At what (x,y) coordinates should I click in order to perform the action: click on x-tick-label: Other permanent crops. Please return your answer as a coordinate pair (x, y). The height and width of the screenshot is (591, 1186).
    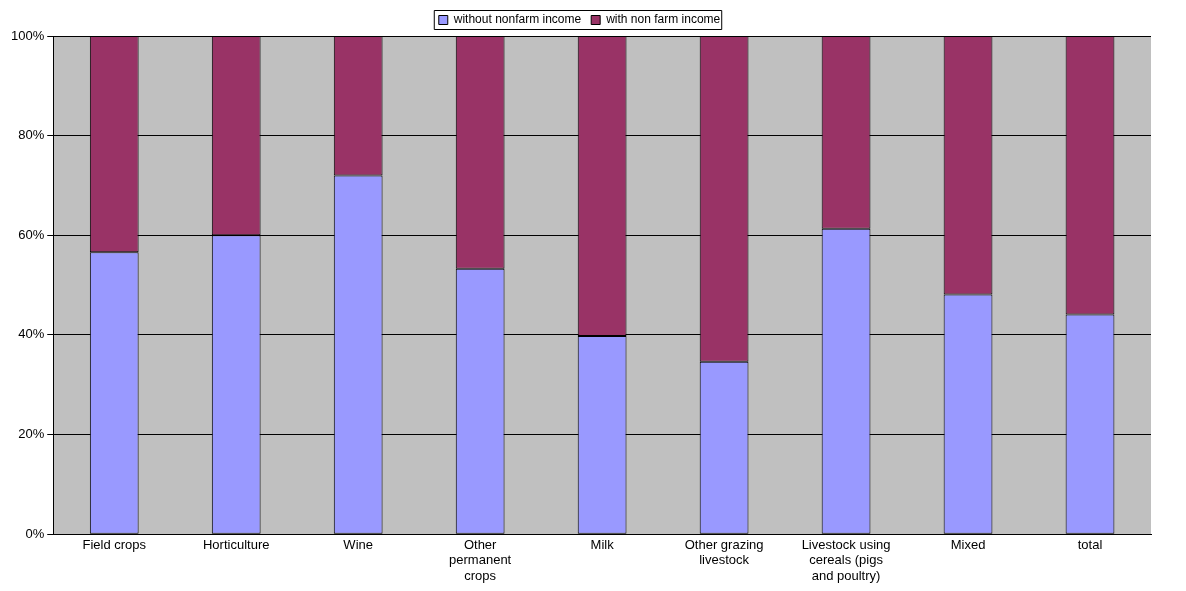
    Looking at the image, I should click on (480, 559).